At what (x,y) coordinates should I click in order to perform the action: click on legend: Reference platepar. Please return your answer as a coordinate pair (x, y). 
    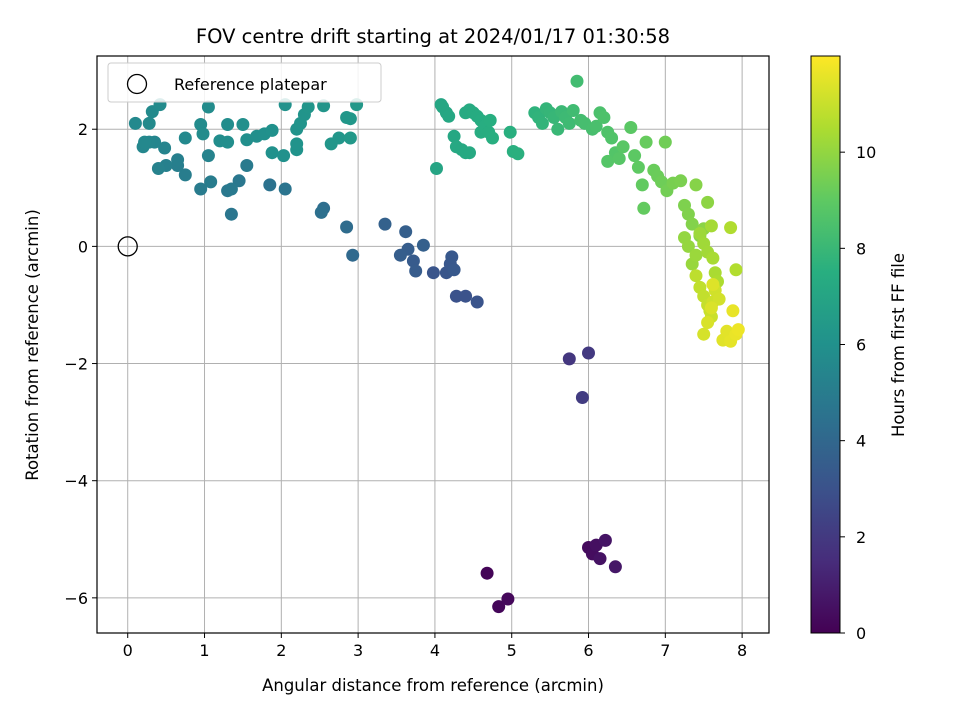
    Looking at the image, I should click on (244, 82).